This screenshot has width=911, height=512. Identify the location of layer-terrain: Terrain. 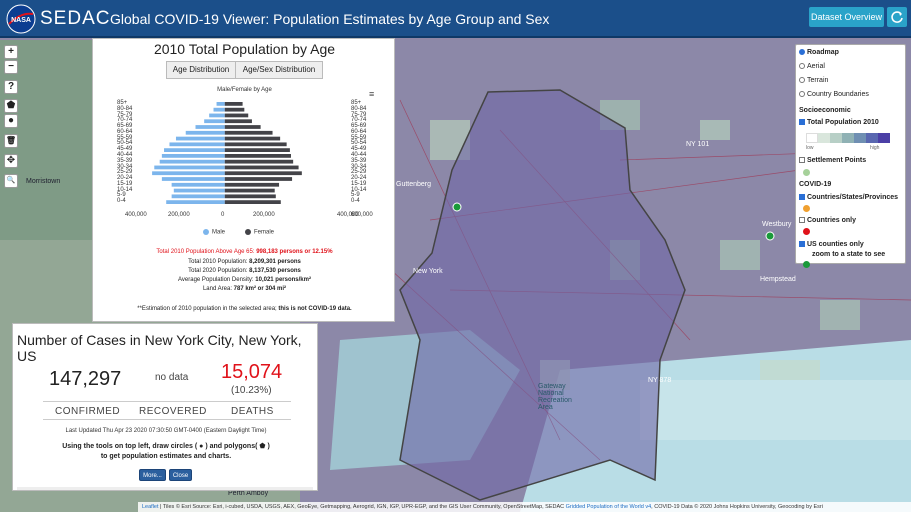
(813, 80).